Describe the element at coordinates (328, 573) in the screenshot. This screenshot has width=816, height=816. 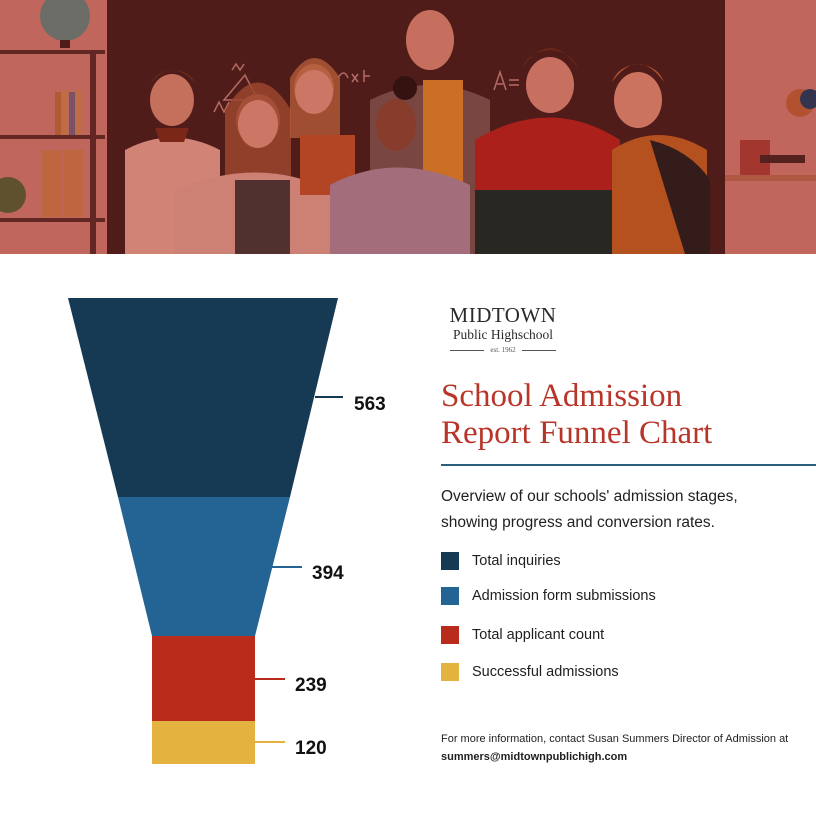
I see `value-label-form-submissions: 394` at that location.